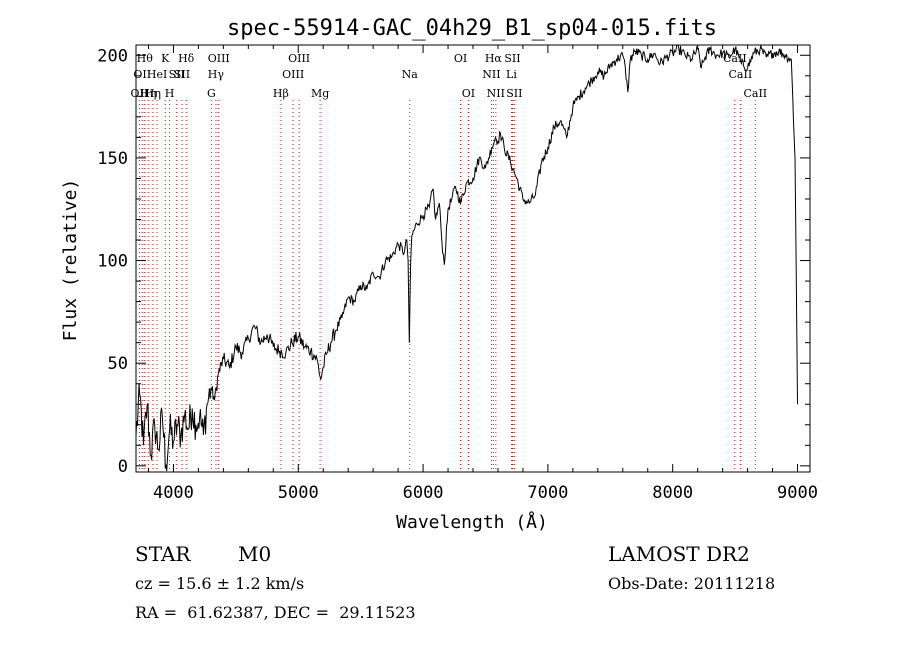  I want to click on y-tick-label: 200, so click(112, 56).